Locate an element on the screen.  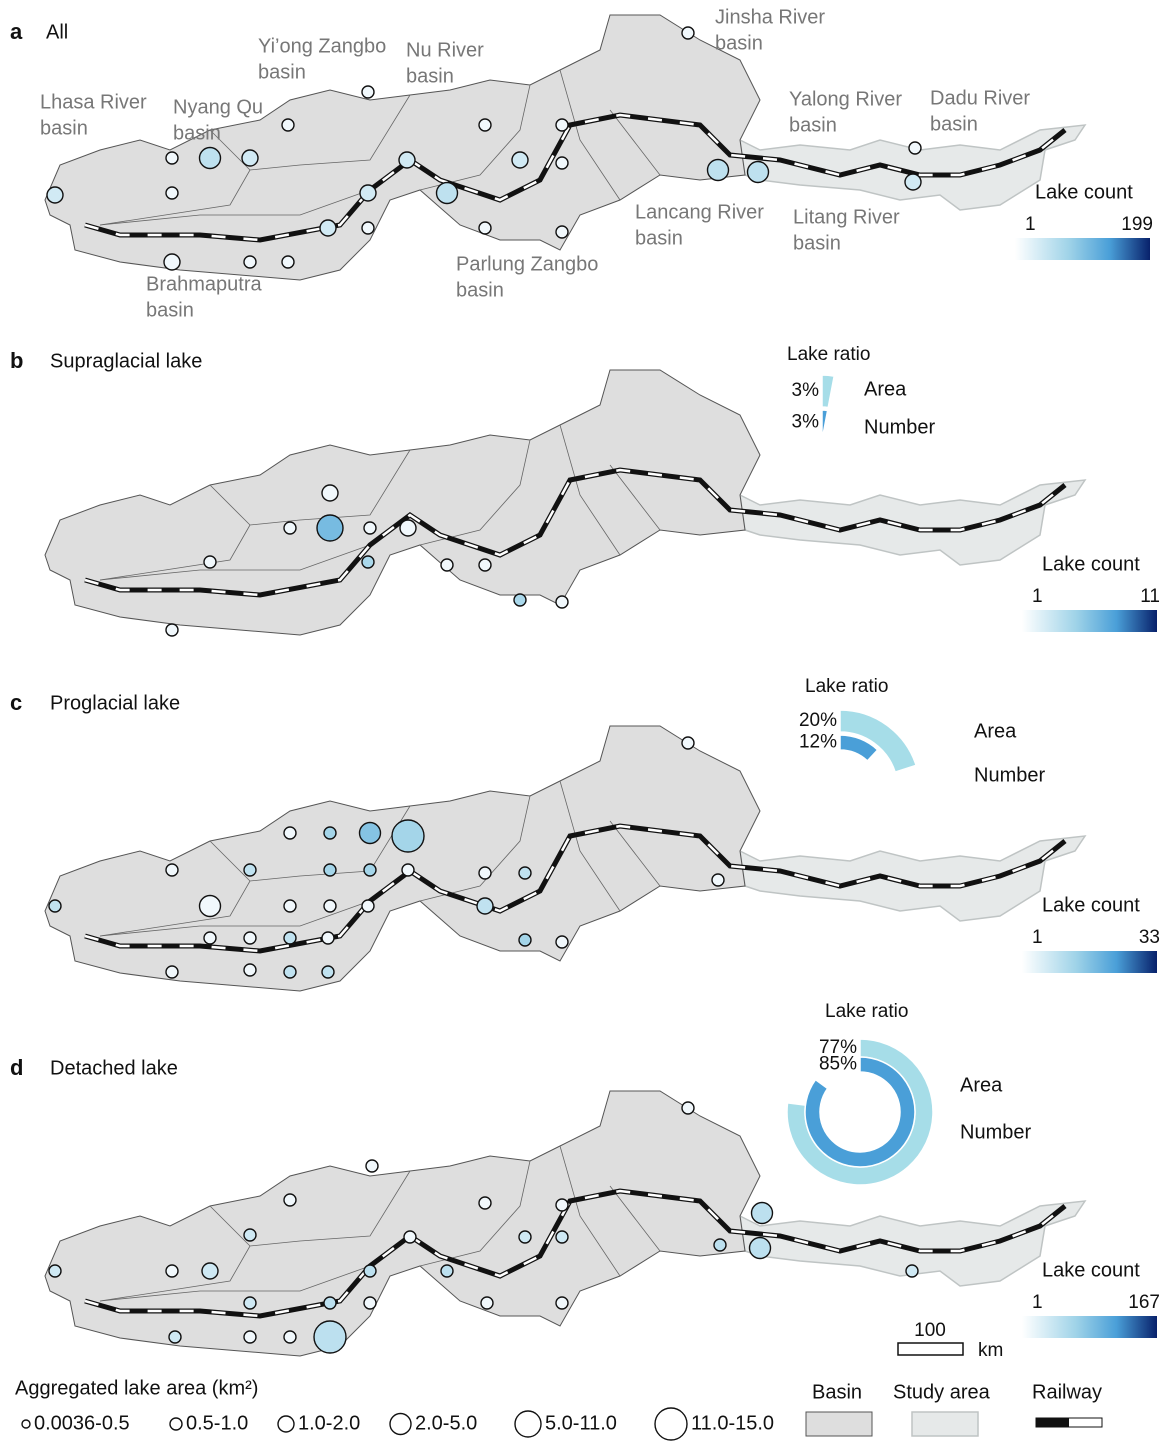
ratio-value-label: 12% is located at coordinates (818, 742).